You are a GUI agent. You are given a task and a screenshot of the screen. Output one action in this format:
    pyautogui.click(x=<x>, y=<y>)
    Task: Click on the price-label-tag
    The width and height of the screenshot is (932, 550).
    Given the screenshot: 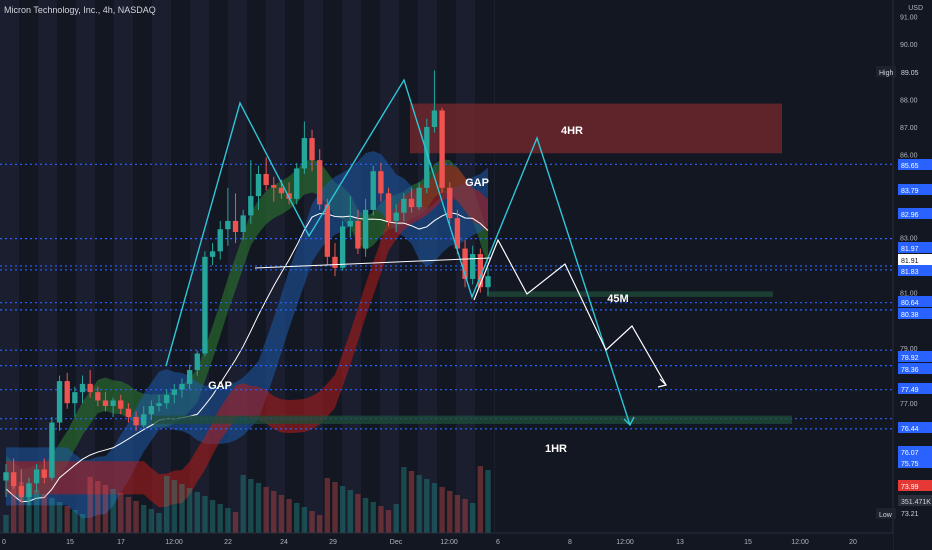 What is the action you would take?
    pyautogui.click(x=886, y=71)
    